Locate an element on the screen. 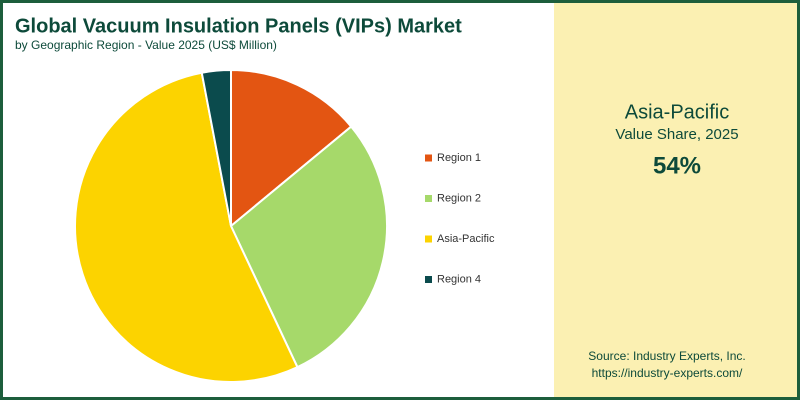 The image size is (800, 400). source: Source: Industry Experts, Inc. is located at coordinates (666, 356).